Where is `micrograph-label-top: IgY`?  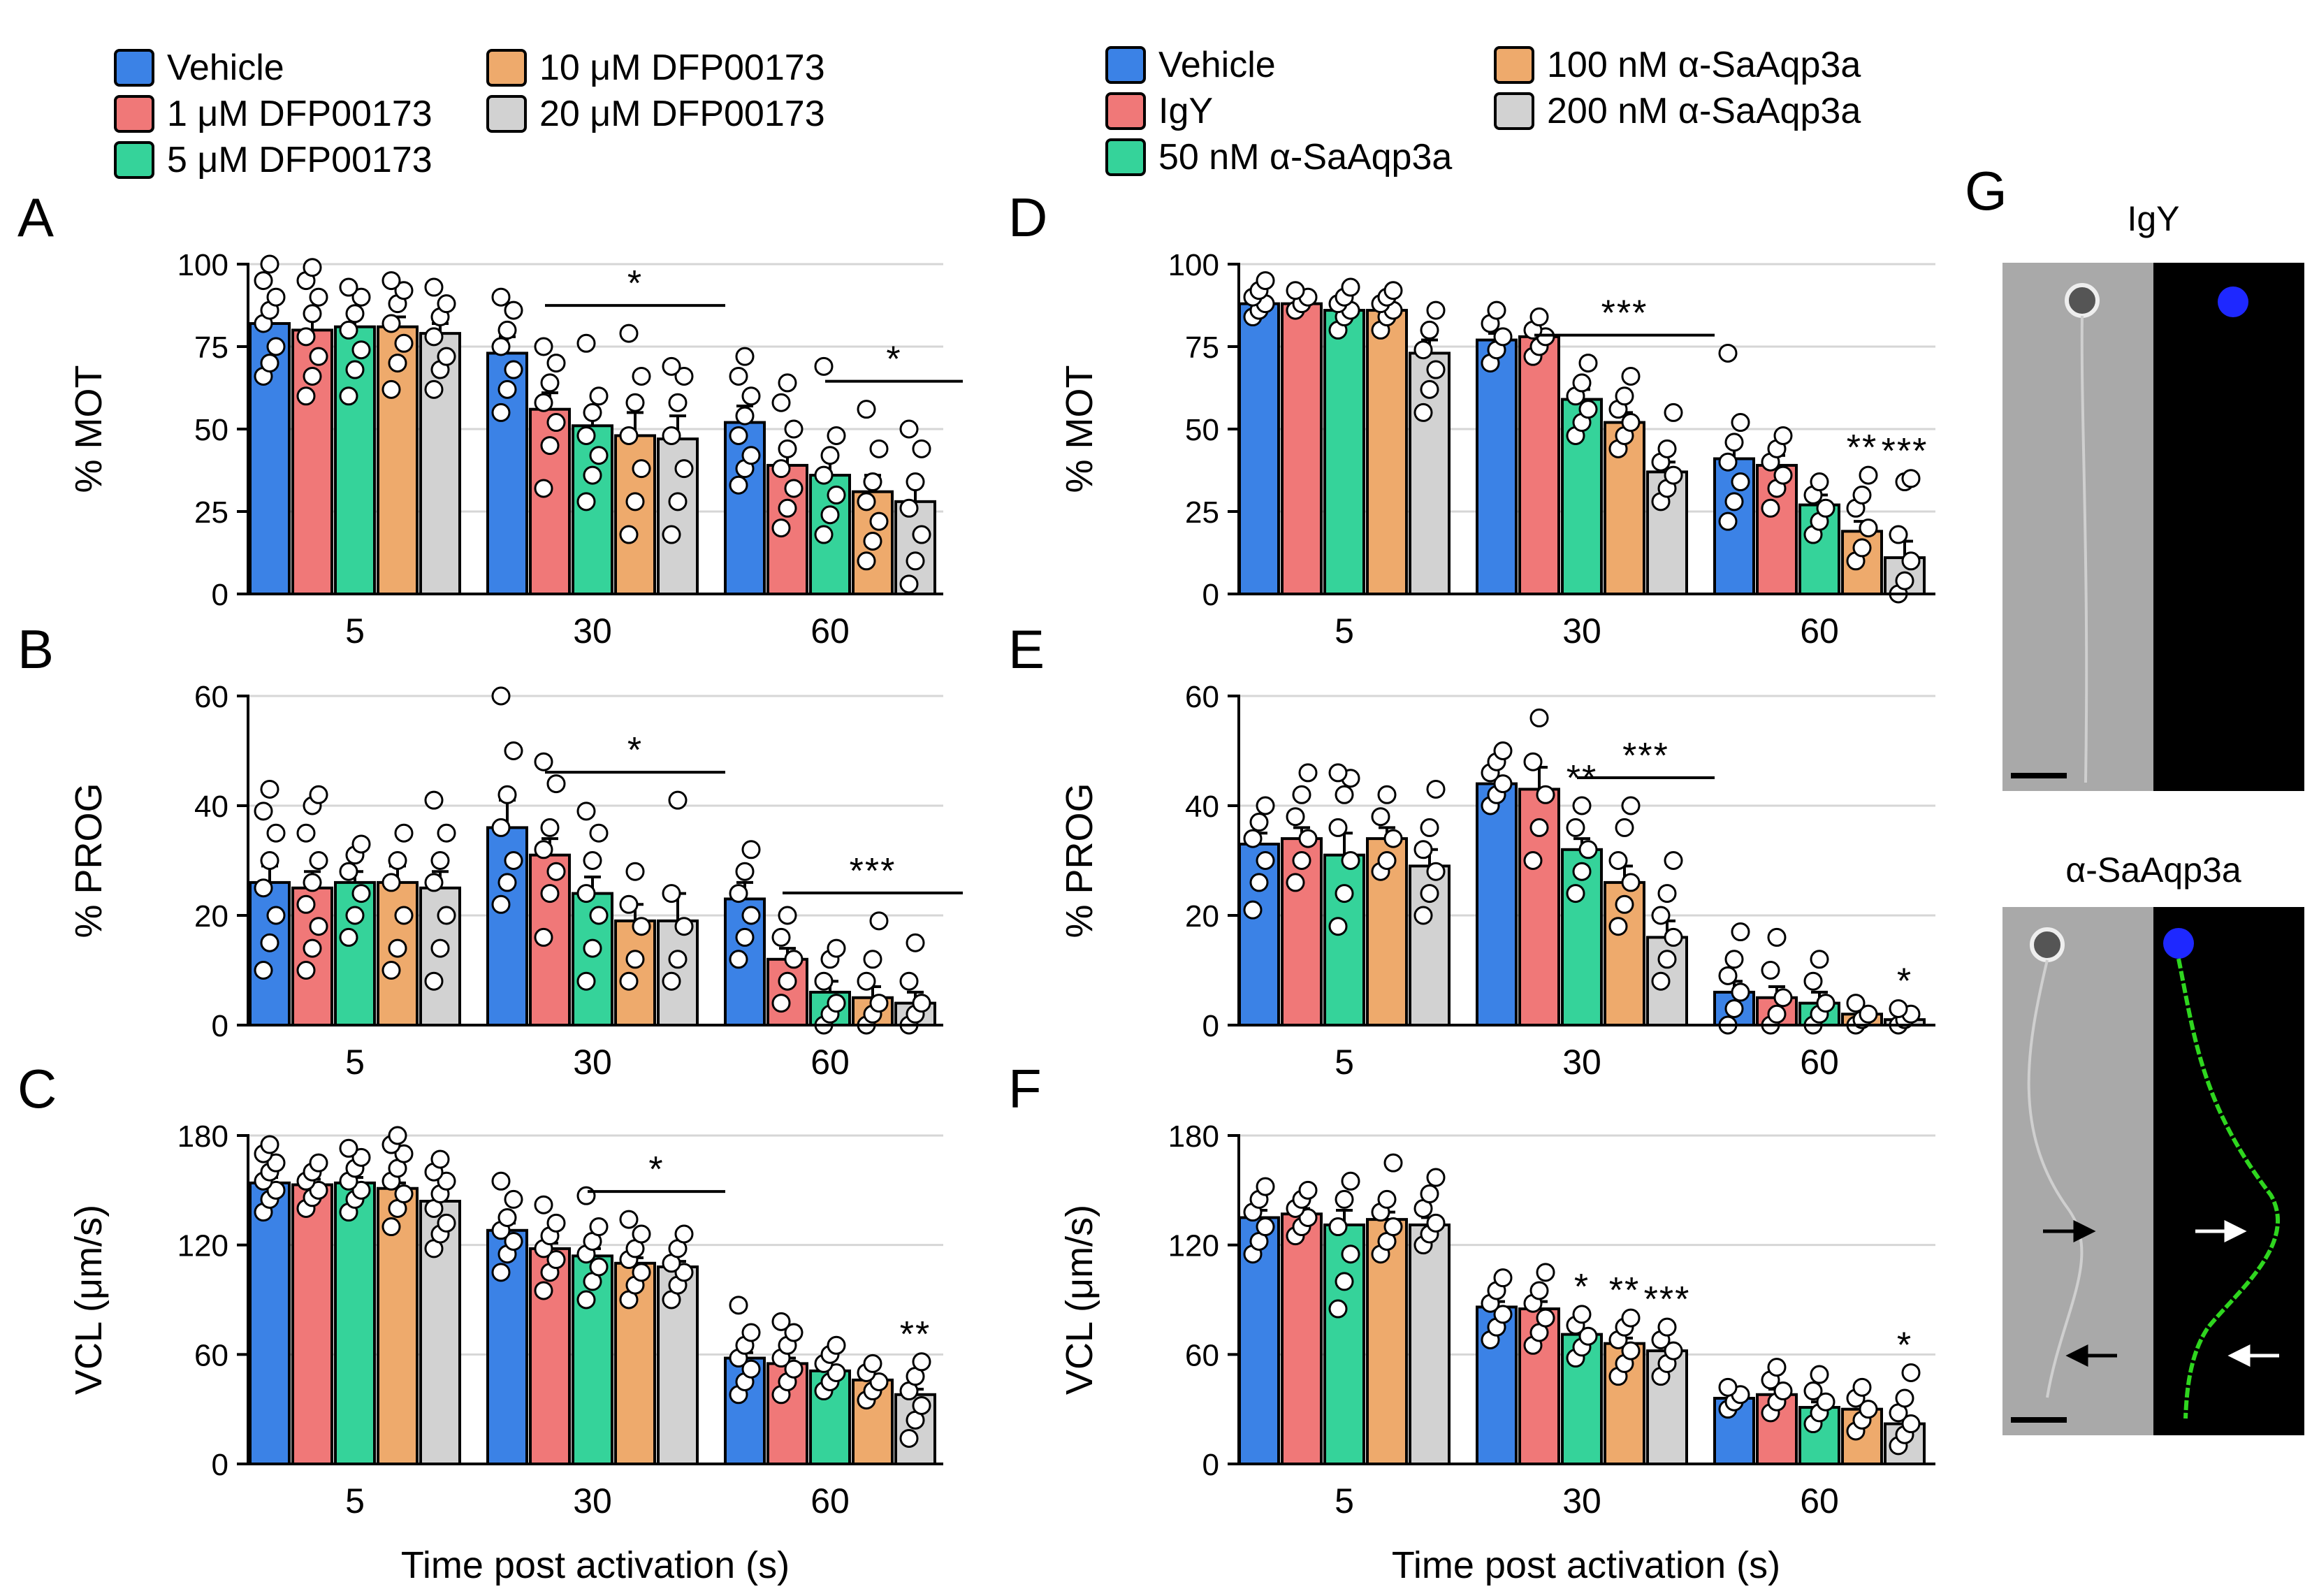 micrograph-label-top: IgY is located at coordinates (2153, 219).